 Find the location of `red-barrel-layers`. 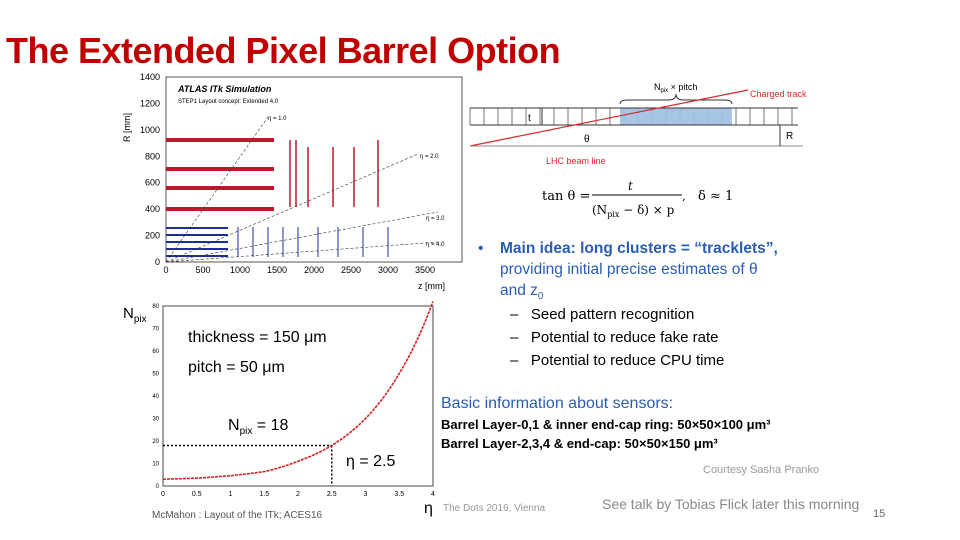

red-barrel-layers is located at coordinates (220, 174).